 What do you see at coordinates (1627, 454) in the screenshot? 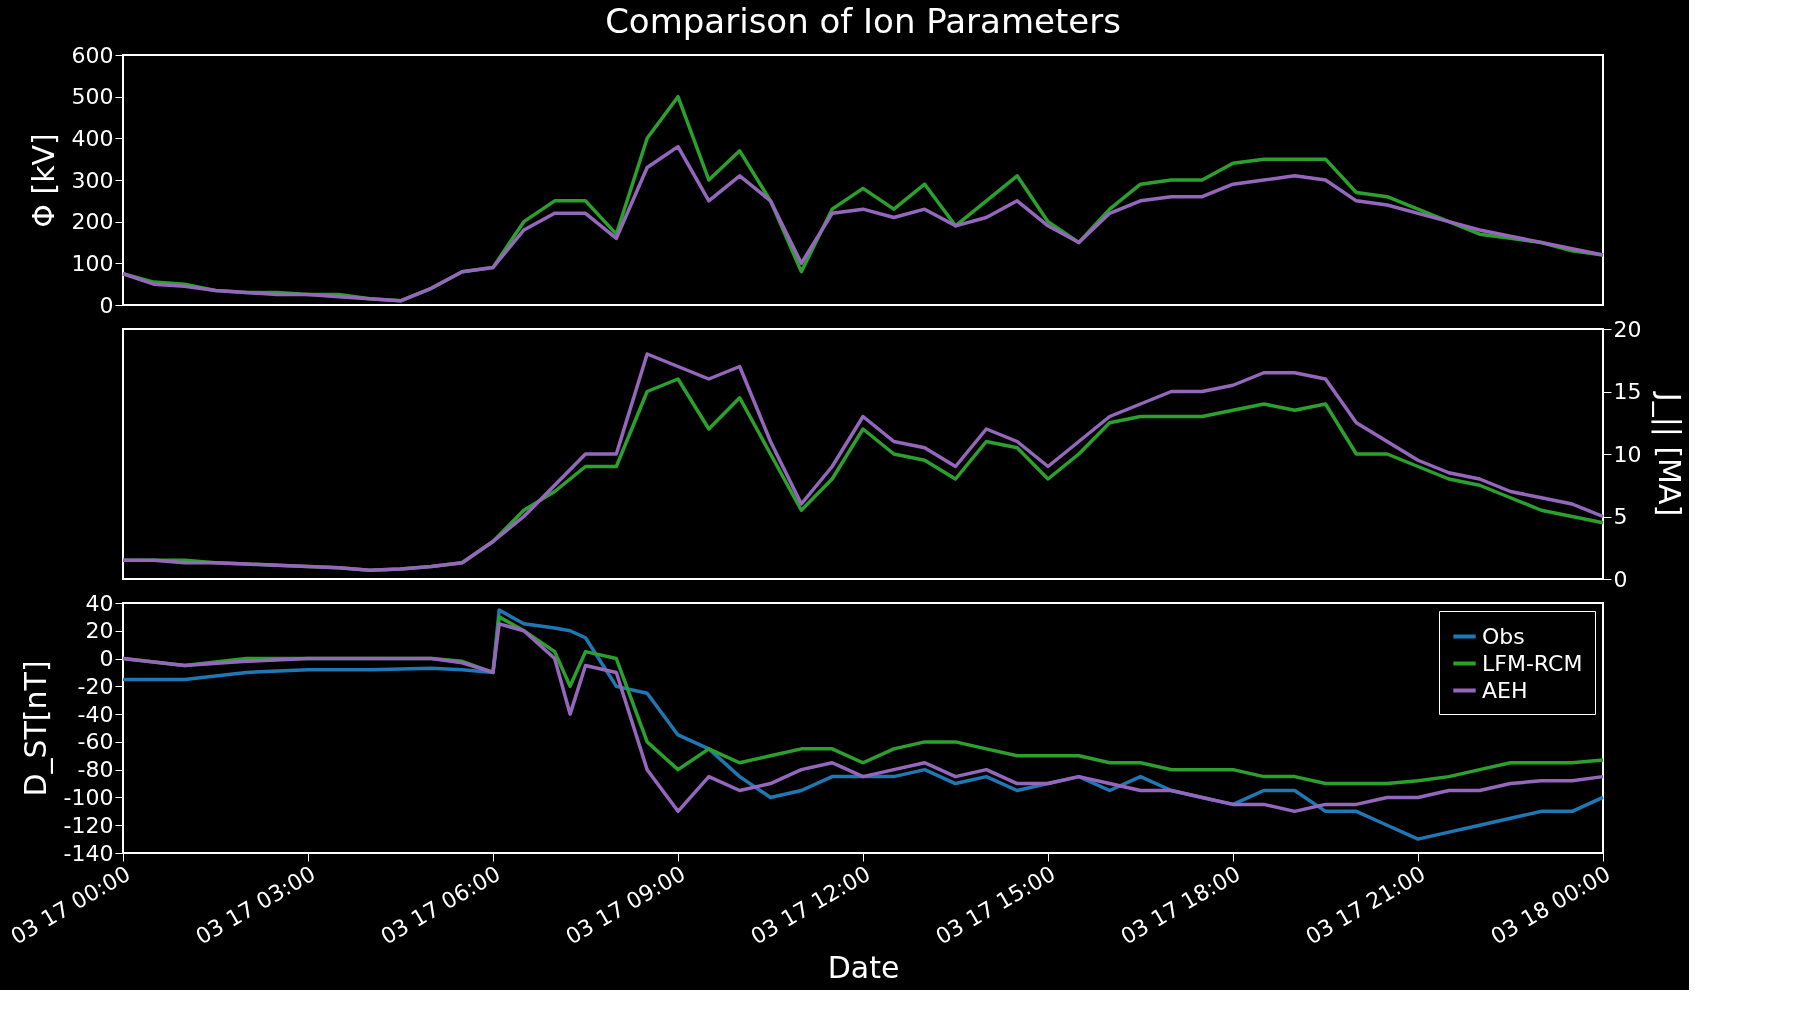
I see `y-tick-label: 10` at bounding box center [1627, 454].